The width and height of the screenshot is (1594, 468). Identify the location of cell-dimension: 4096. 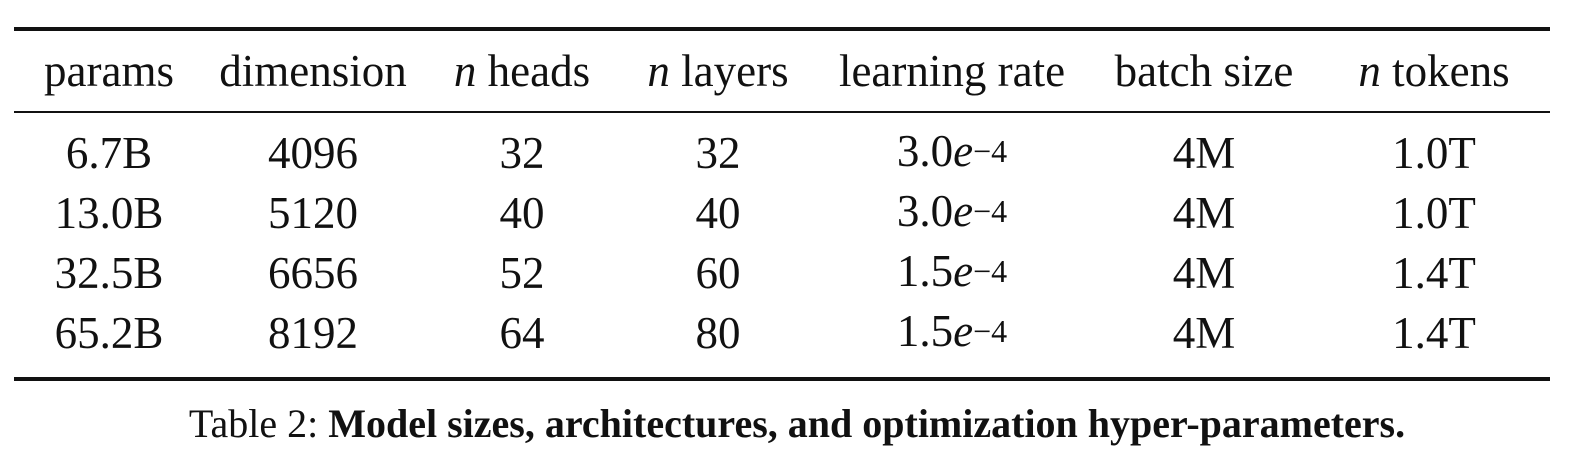
(313, 153).